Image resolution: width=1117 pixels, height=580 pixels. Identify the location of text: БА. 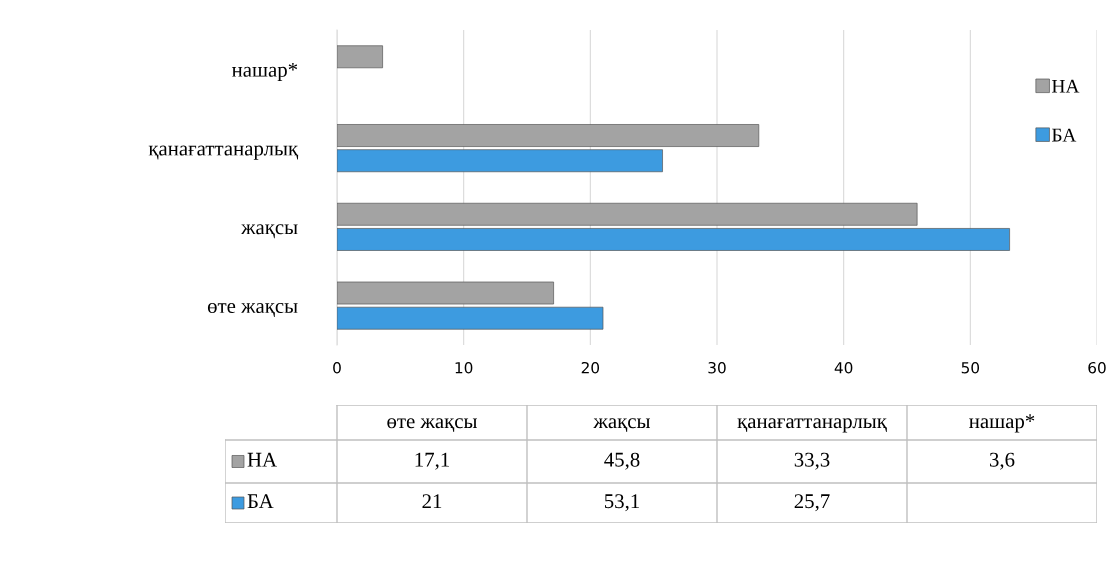
(260, 501).